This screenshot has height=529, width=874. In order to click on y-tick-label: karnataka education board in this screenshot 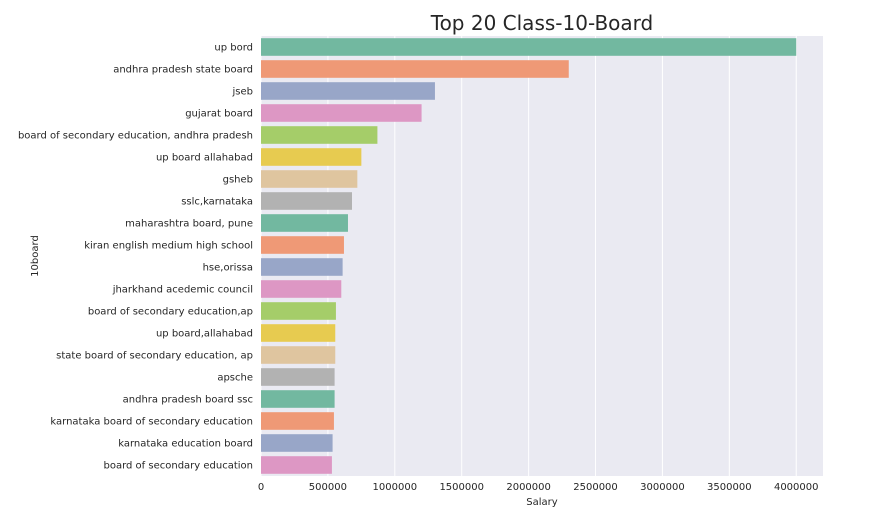, I will do `click(185, 444)`.